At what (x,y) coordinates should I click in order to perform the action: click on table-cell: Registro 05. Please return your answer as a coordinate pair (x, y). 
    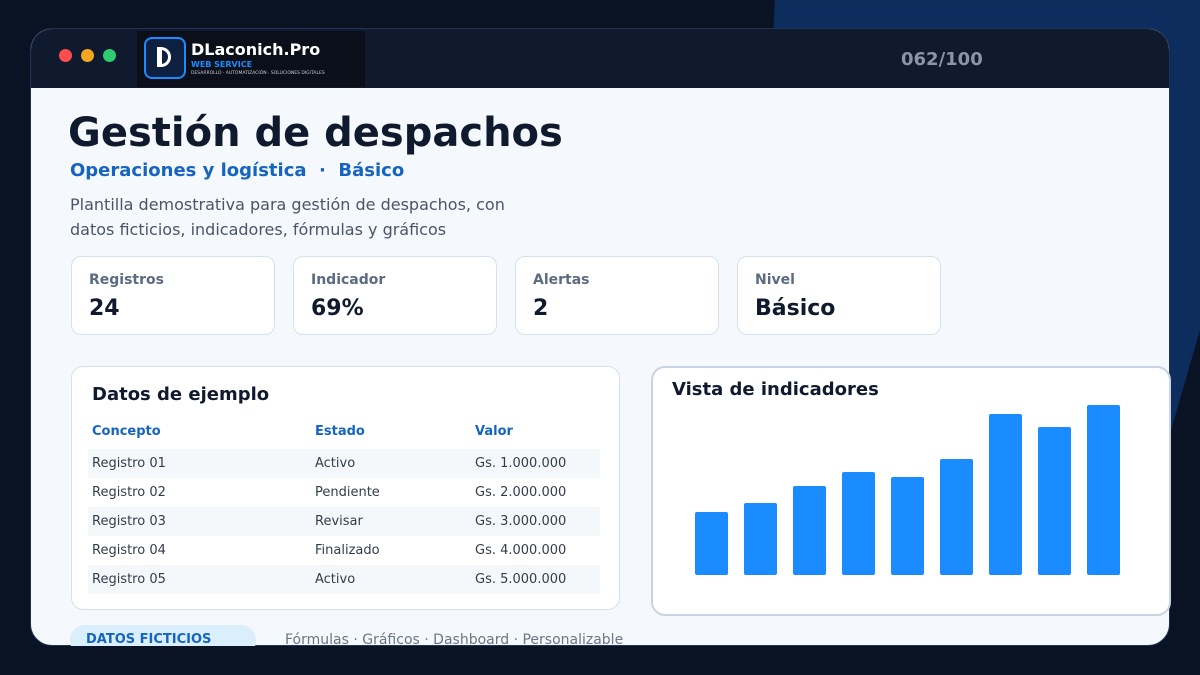
    Looking at the image, I should click on (129, 579).